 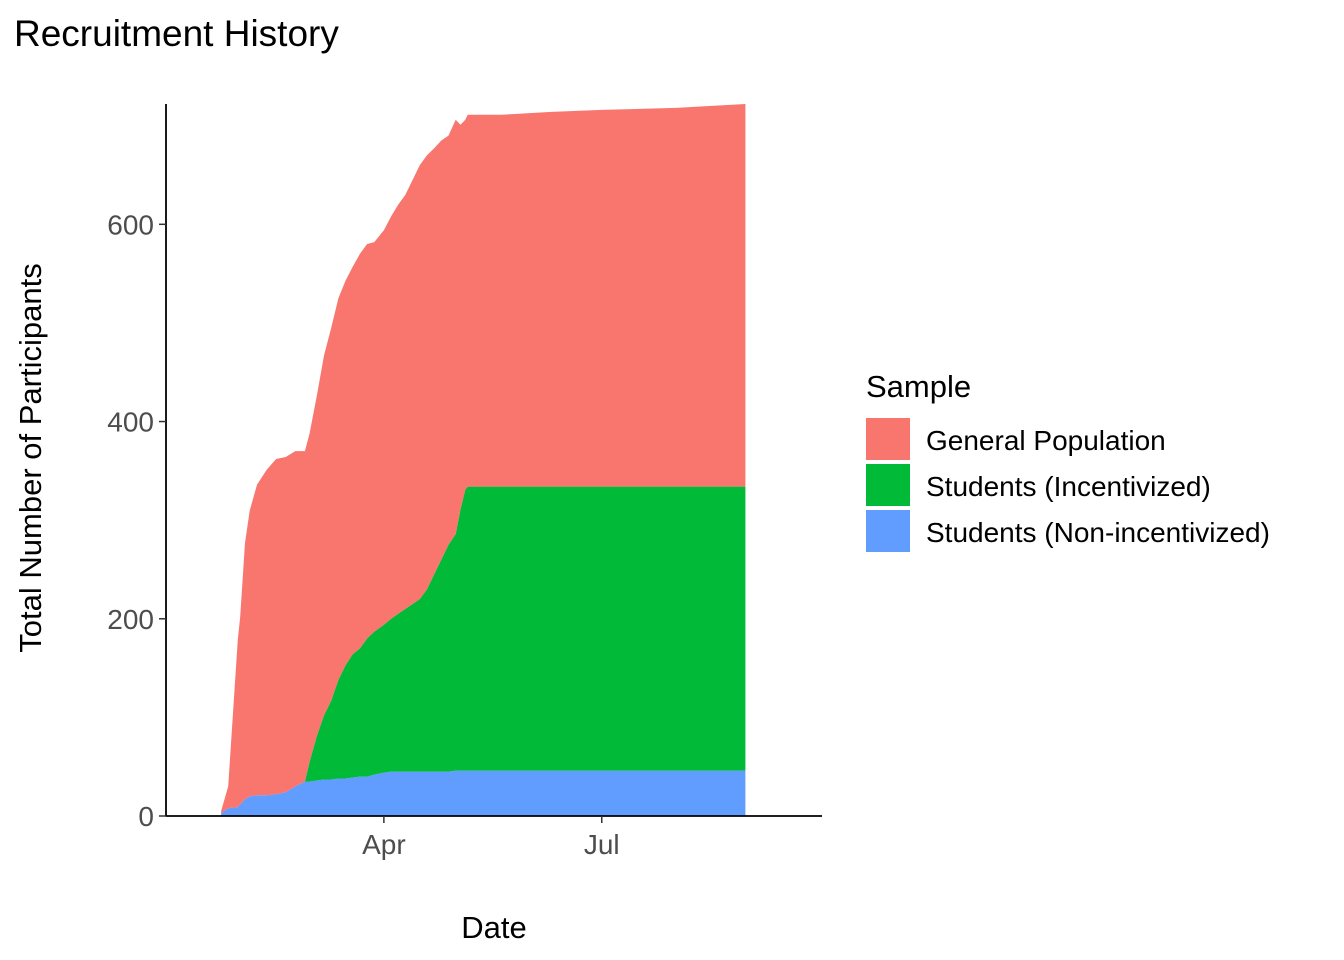 I want to click on legend-label: Students (Incentivized), so click(x=1068, y=486).